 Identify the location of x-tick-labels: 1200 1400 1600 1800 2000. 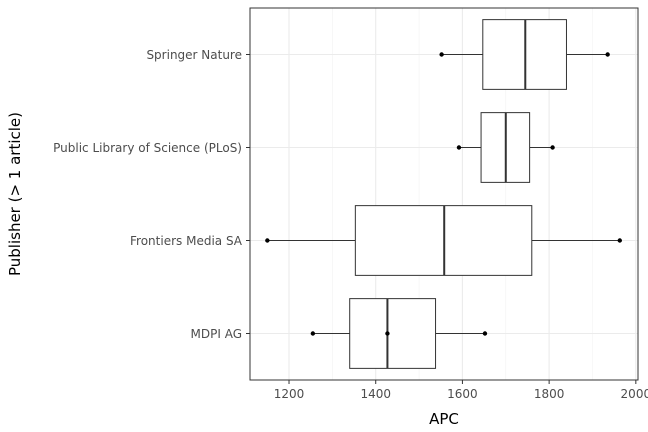
(461, 390).